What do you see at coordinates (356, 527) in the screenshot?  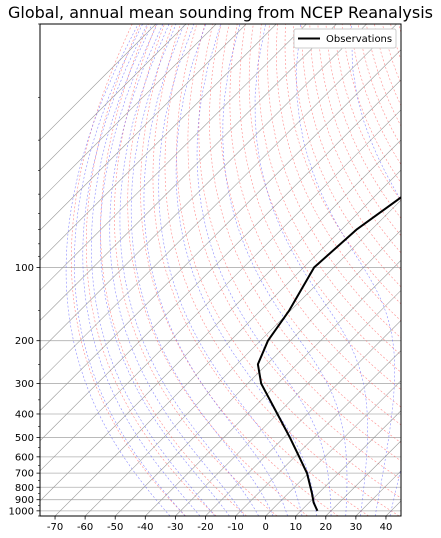 I see `x-tick-label-30: 30` at bounding box center [356, 527].